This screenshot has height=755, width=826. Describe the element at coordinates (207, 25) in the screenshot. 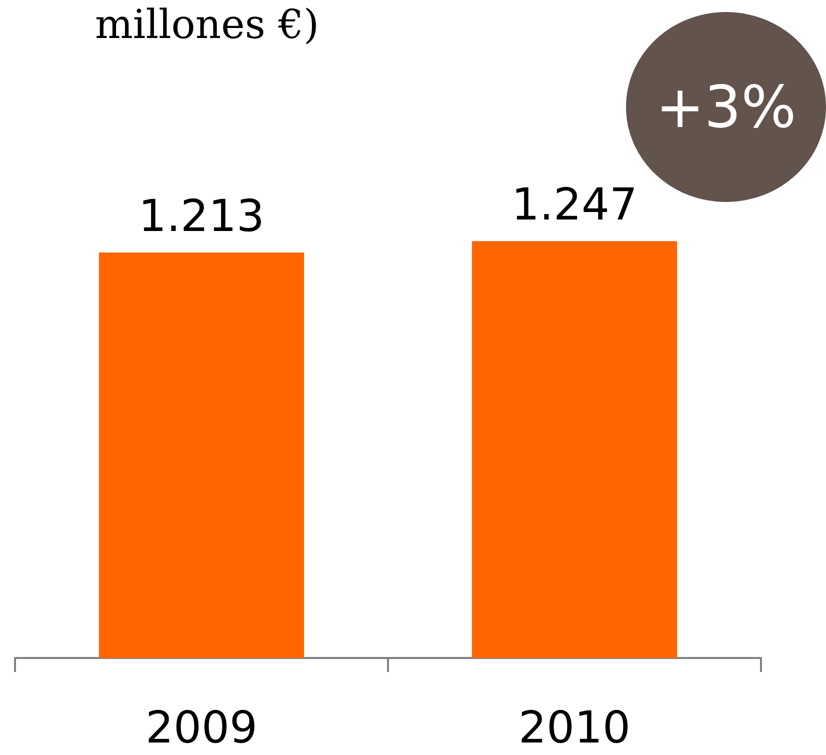

I see `chart-title: millones €)` at that location.